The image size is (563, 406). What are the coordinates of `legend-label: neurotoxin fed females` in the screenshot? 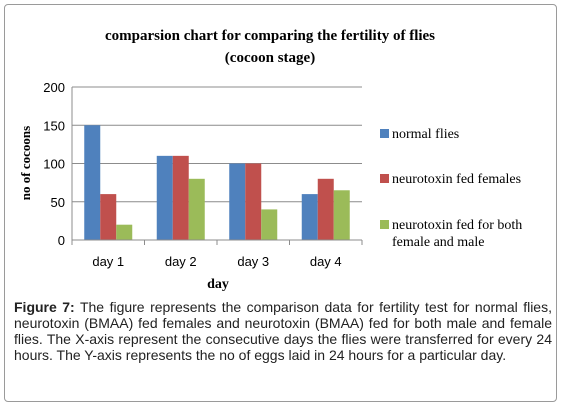 It's located at (456, 179).